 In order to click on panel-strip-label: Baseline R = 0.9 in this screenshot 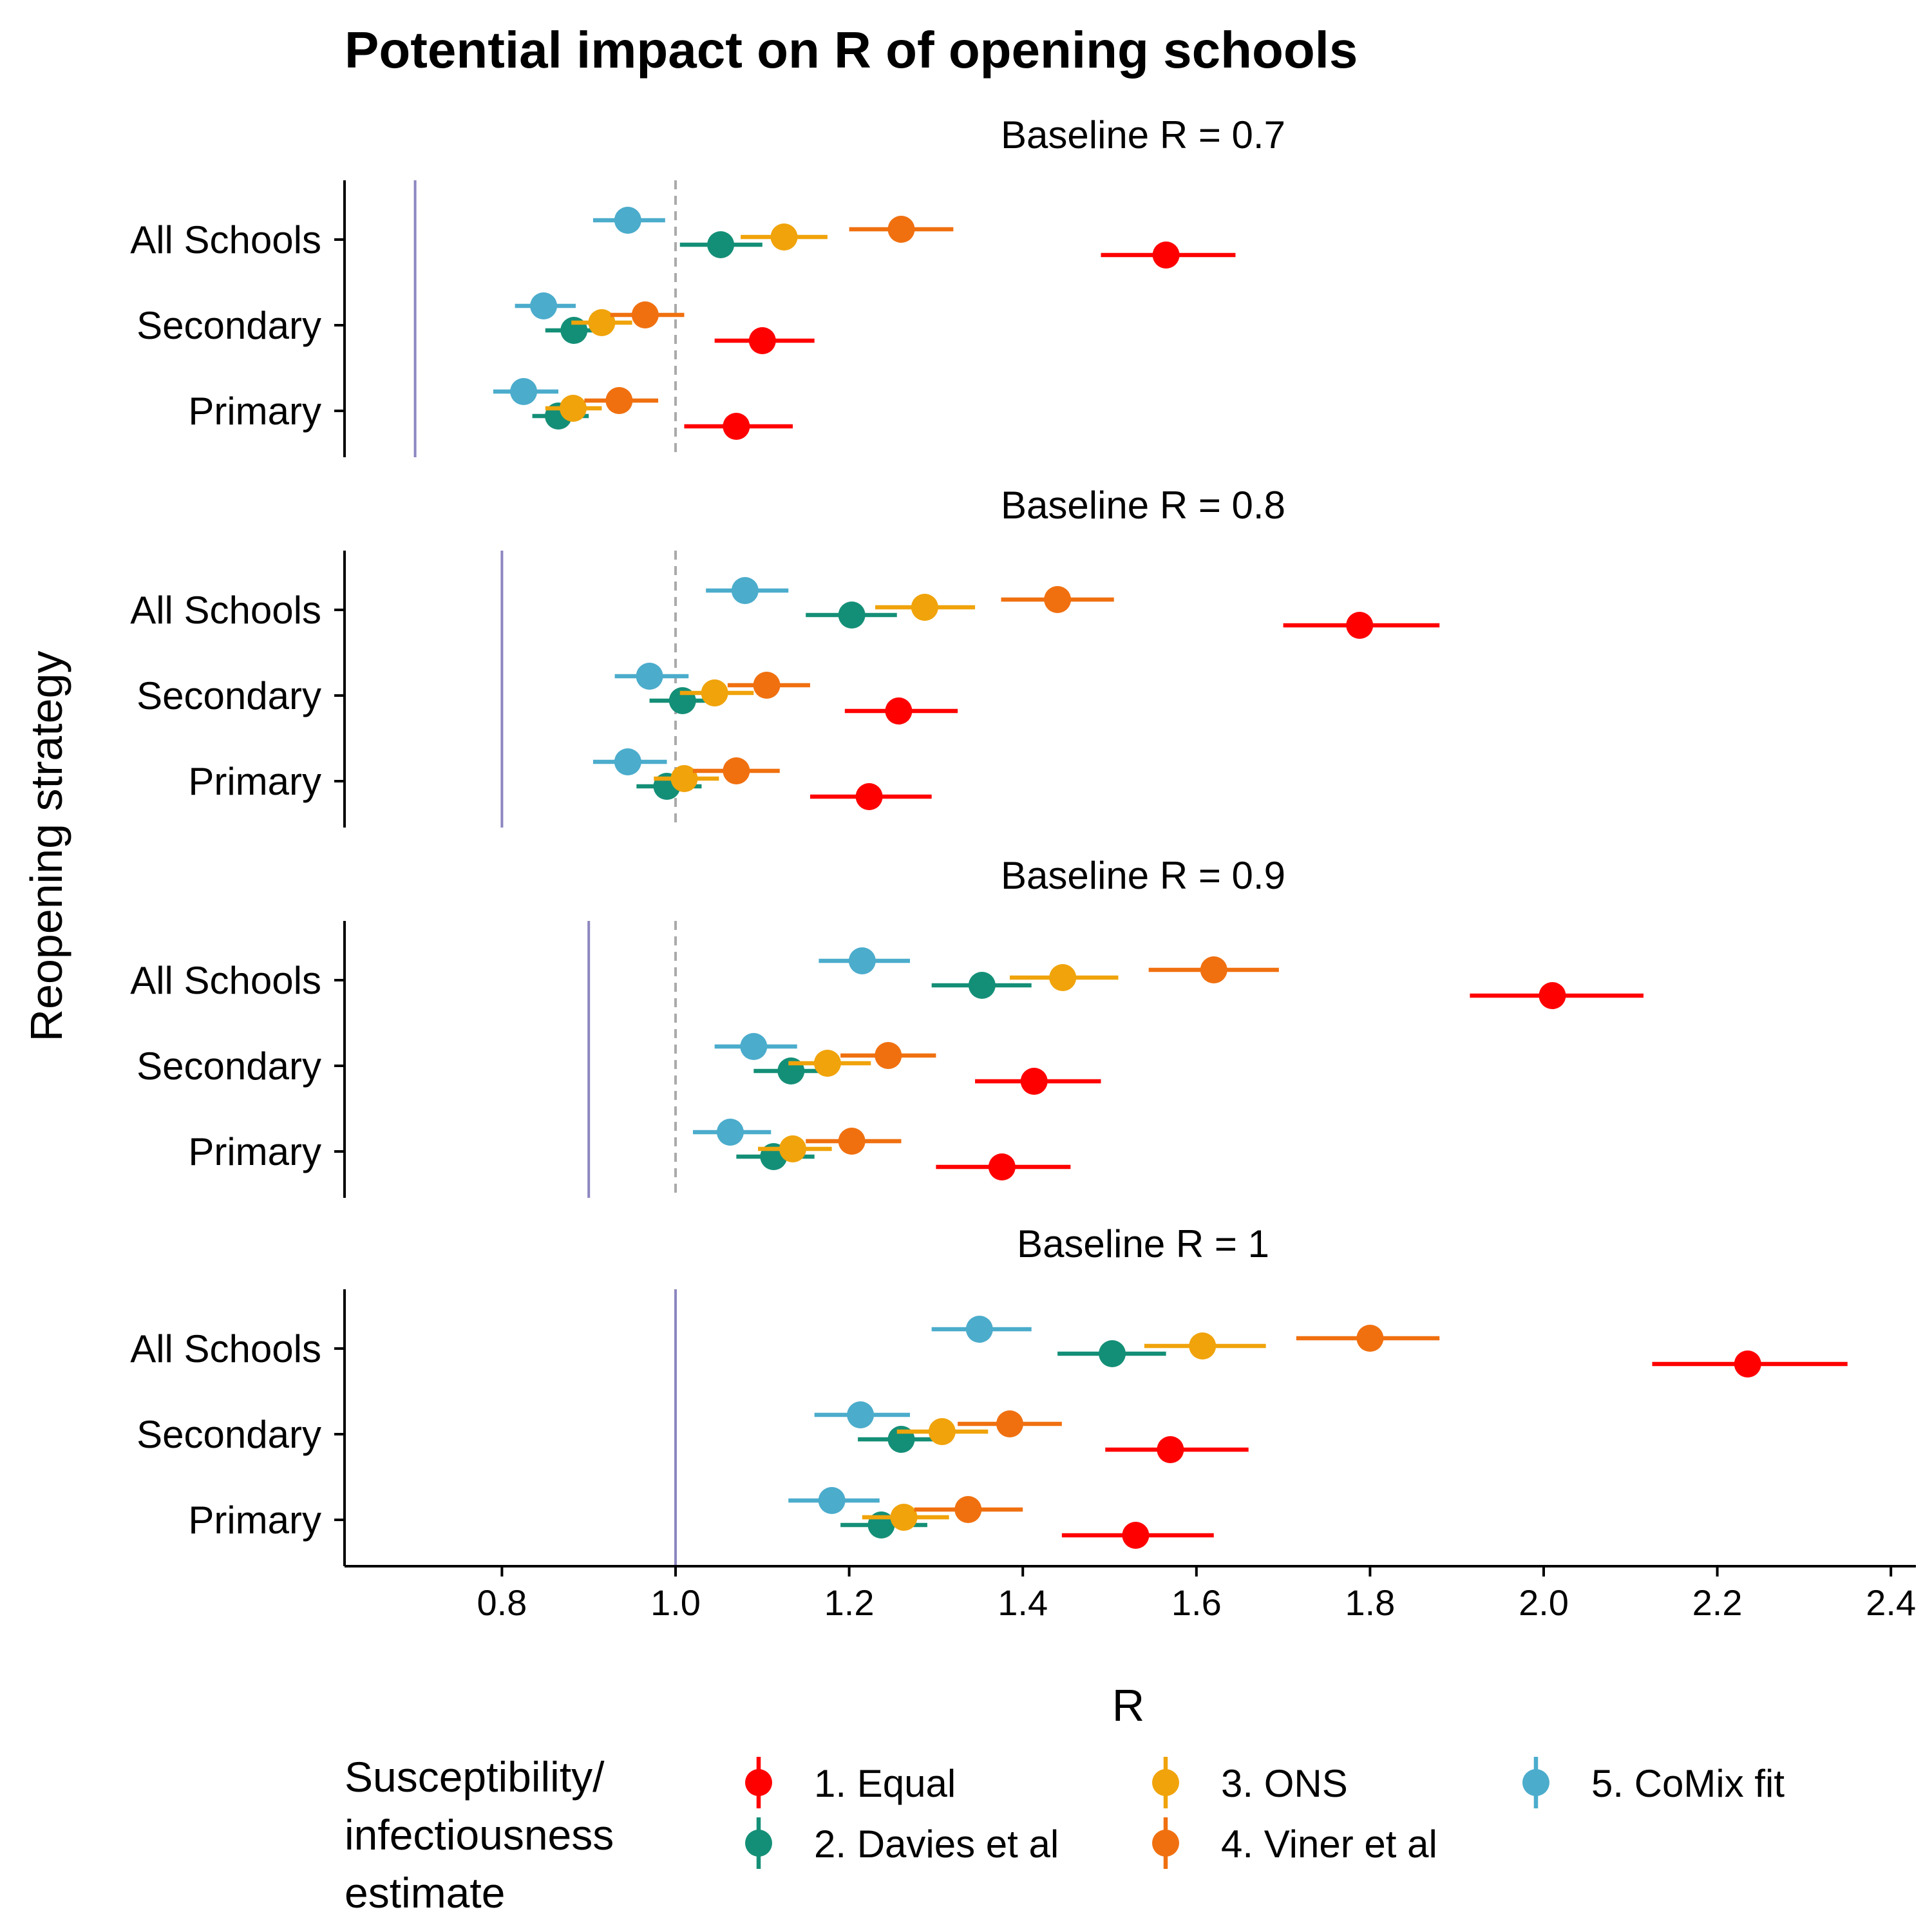, I will do `click(1143, 876)`.